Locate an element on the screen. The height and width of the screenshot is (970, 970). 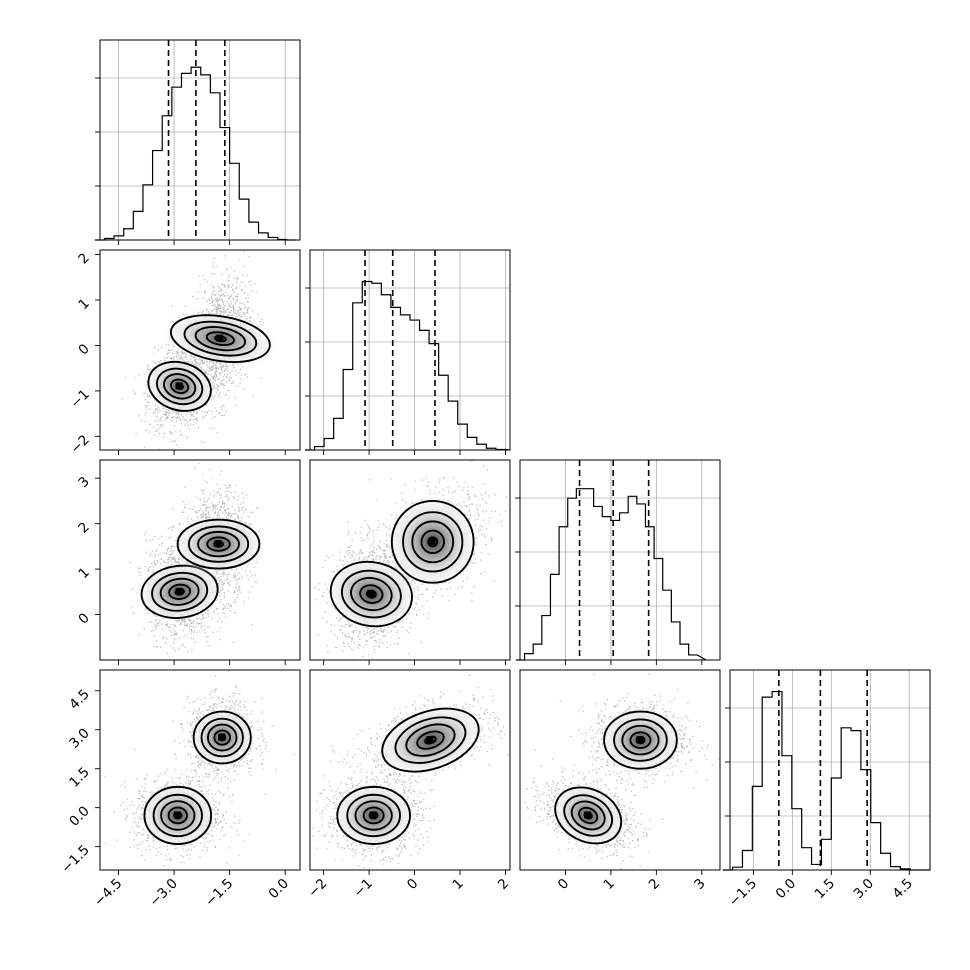
density-peak is located at coordinates (220, 338).